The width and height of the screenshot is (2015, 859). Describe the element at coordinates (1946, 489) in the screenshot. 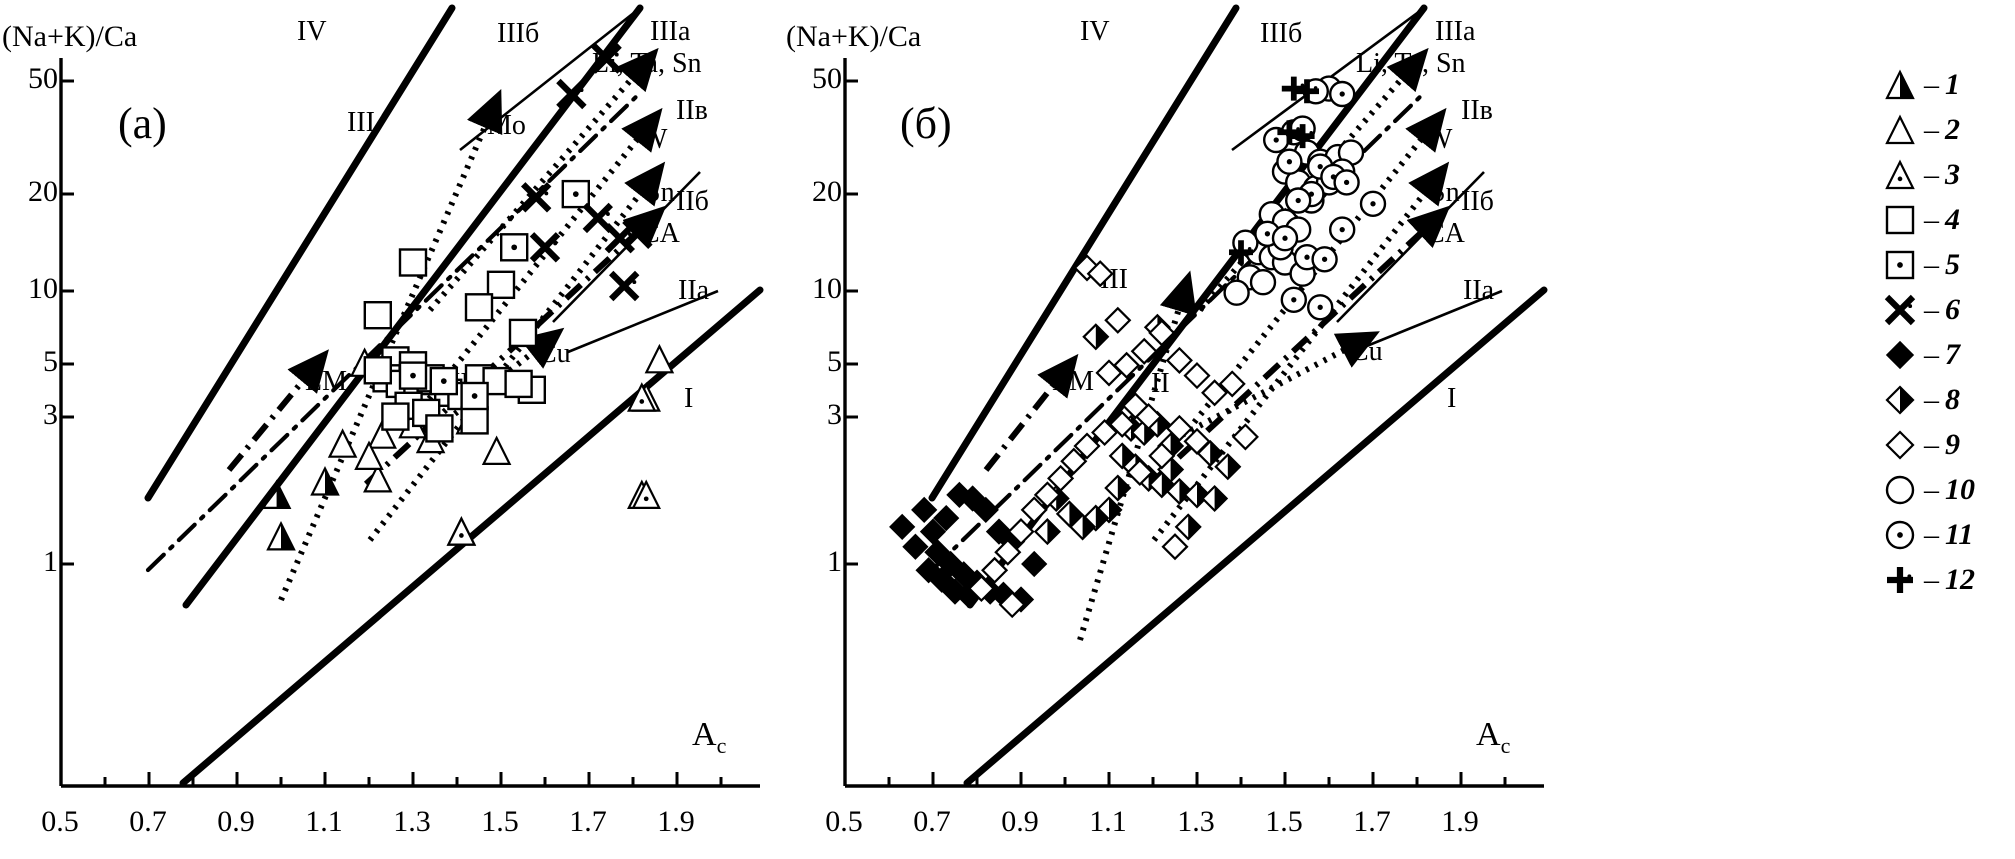

I see `legend-item-10: –10` at that location.